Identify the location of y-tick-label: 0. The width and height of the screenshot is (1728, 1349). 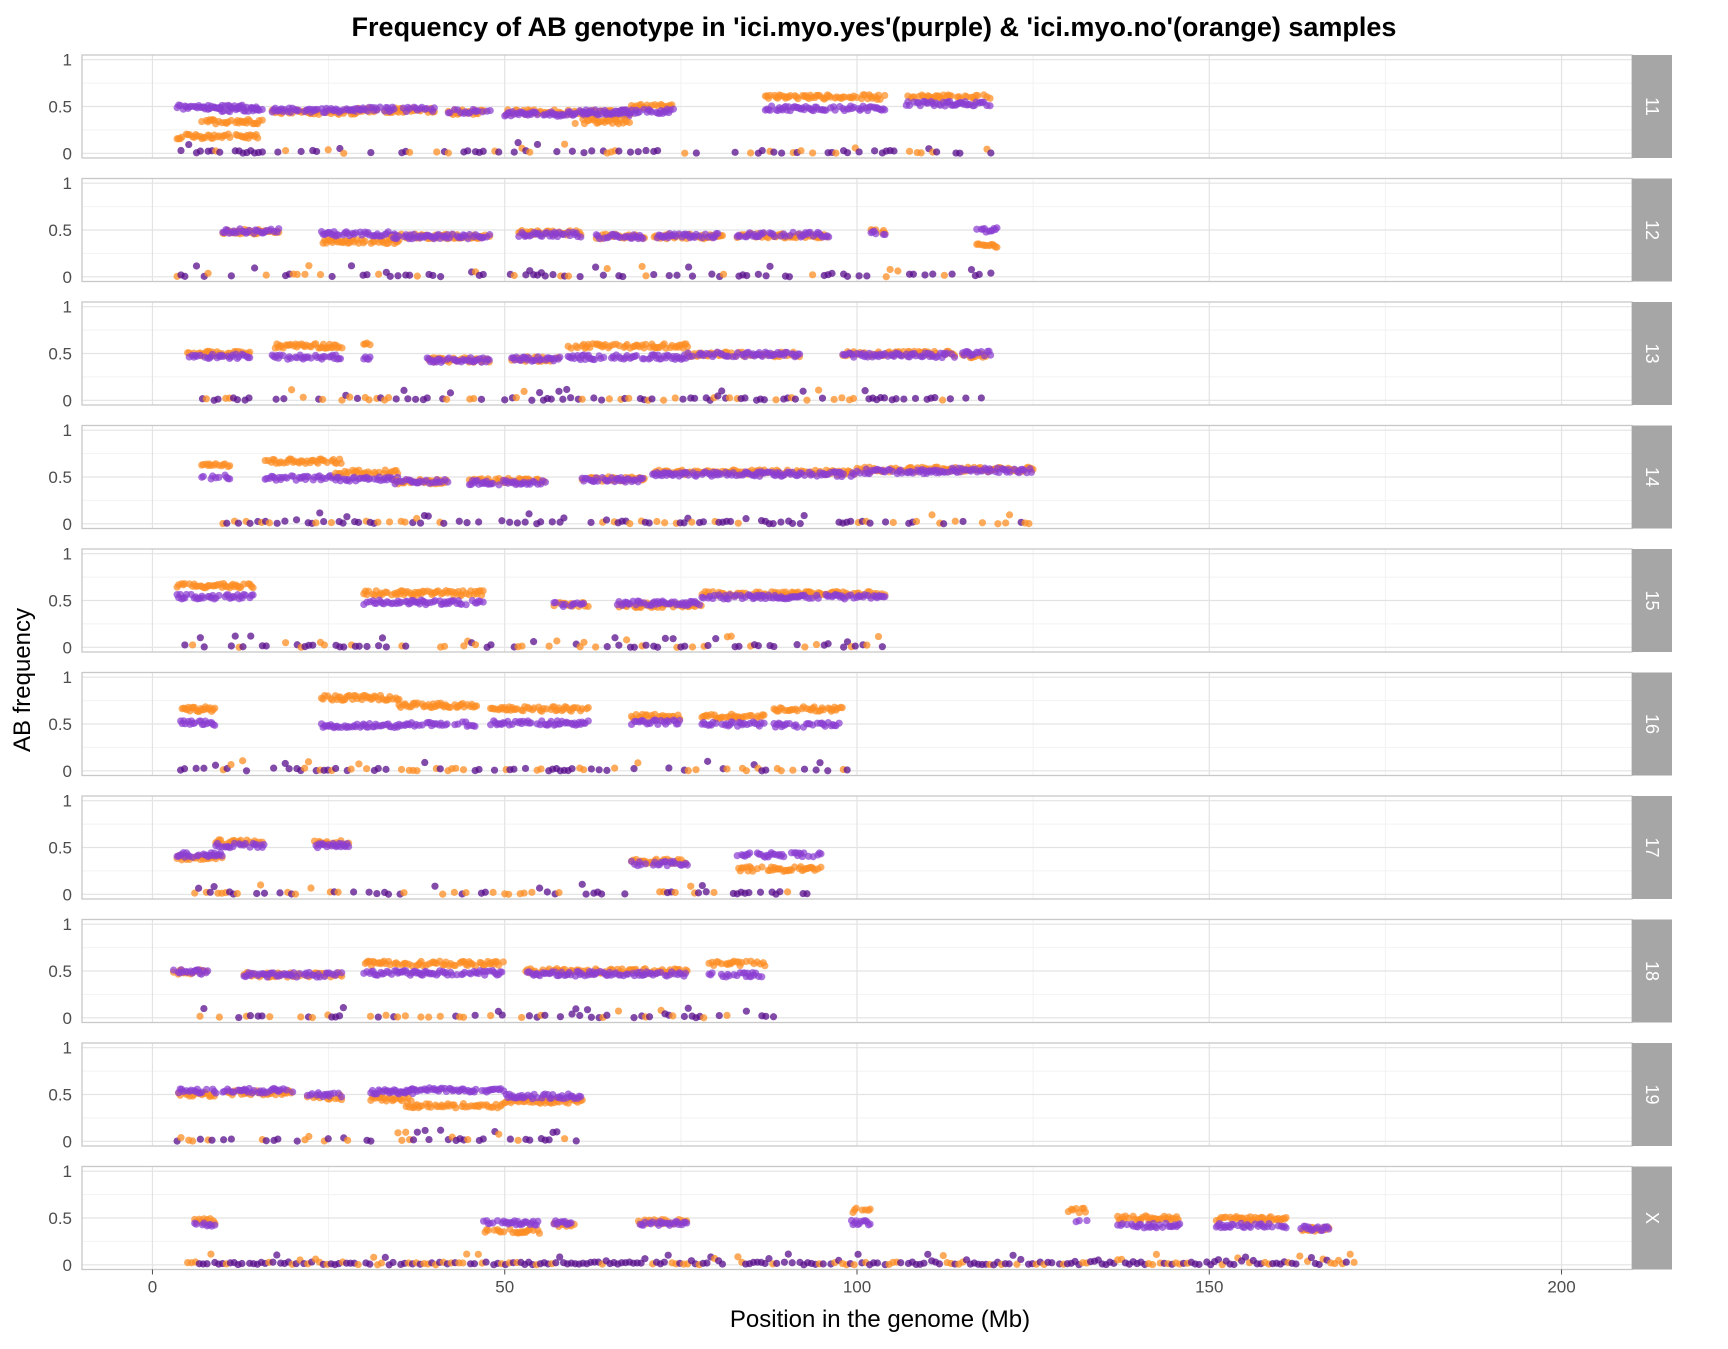
(67, 153).